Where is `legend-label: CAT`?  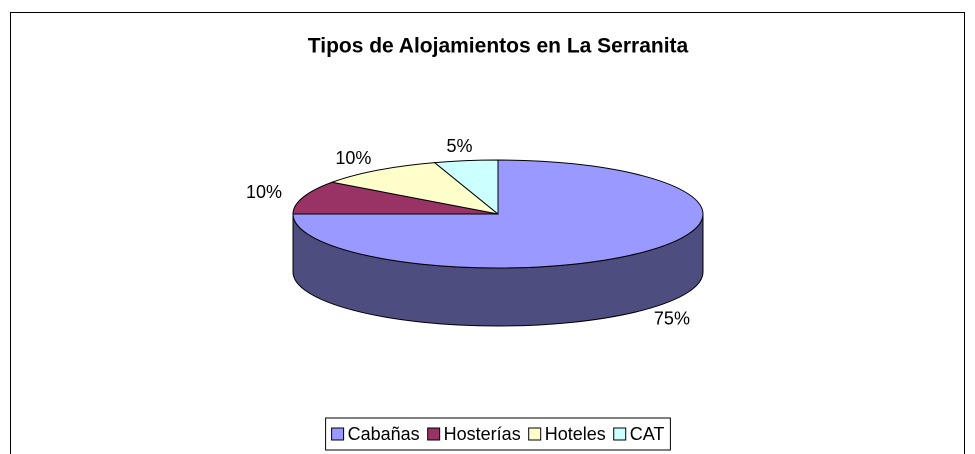
legend-label: CAT is located at coordinates (647, 434).